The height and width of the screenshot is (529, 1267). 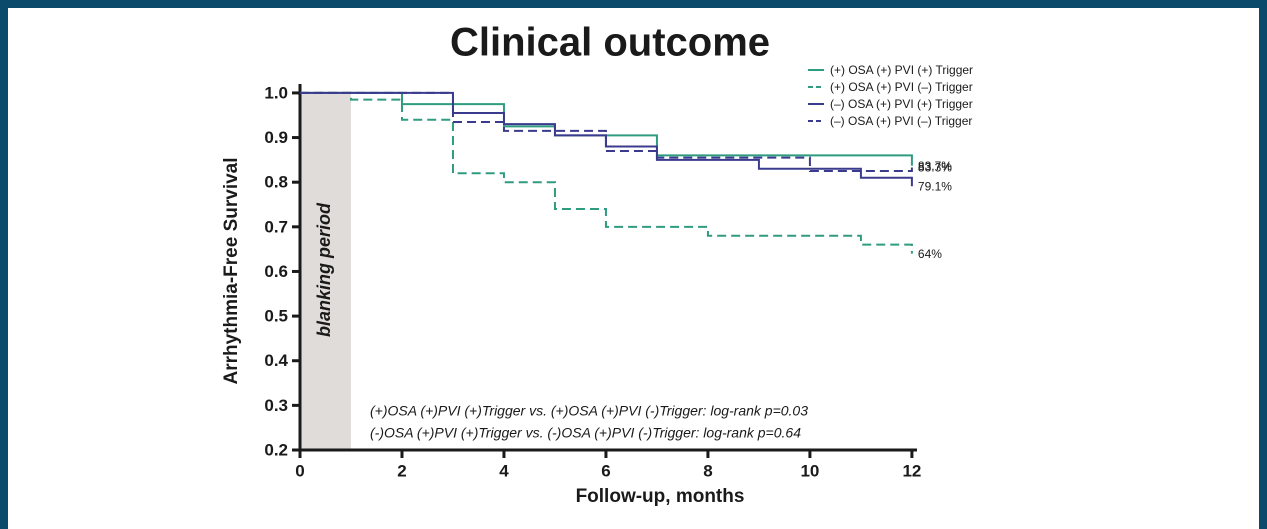 I want to click on y-tick-label: 0.3, so click(x=276, y=405).